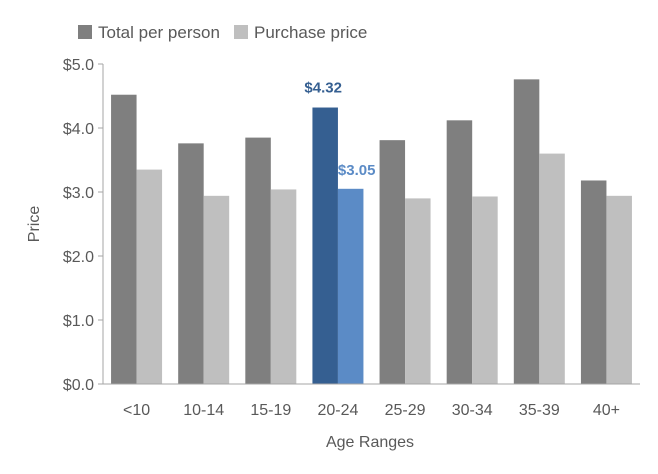 Image resolution: width=658 pixels, height=474 pixels. I want to click on x-axis: <10 10-14 15-19 20-24 25-29 30-34 35-39 40+, so click(371, 401).